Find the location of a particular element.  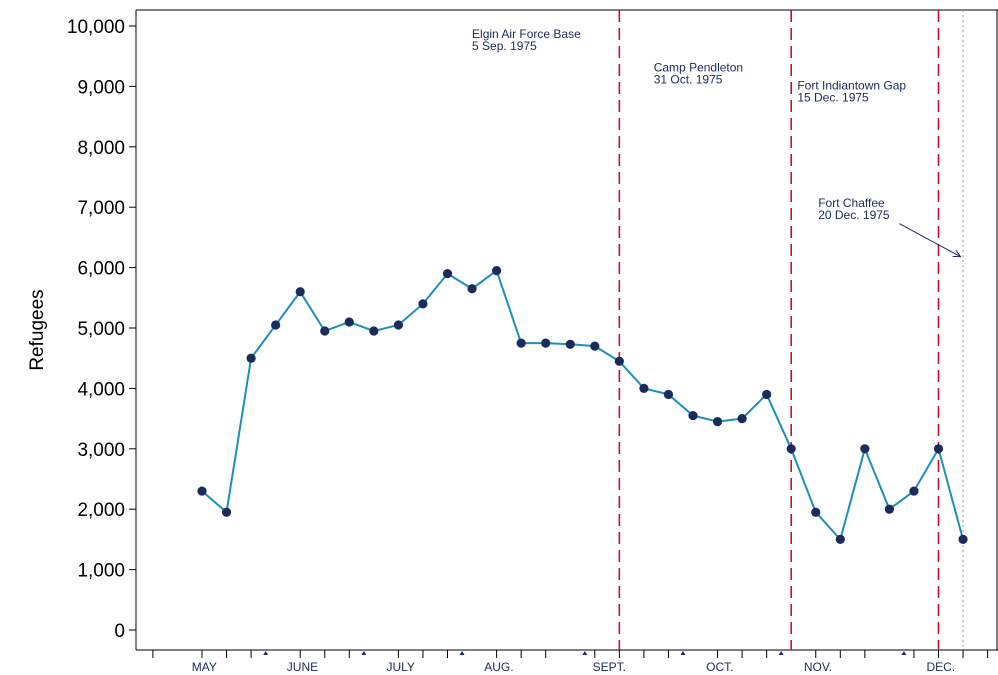

y-tick-label: 6,000 is located at coordinates (101, 269).